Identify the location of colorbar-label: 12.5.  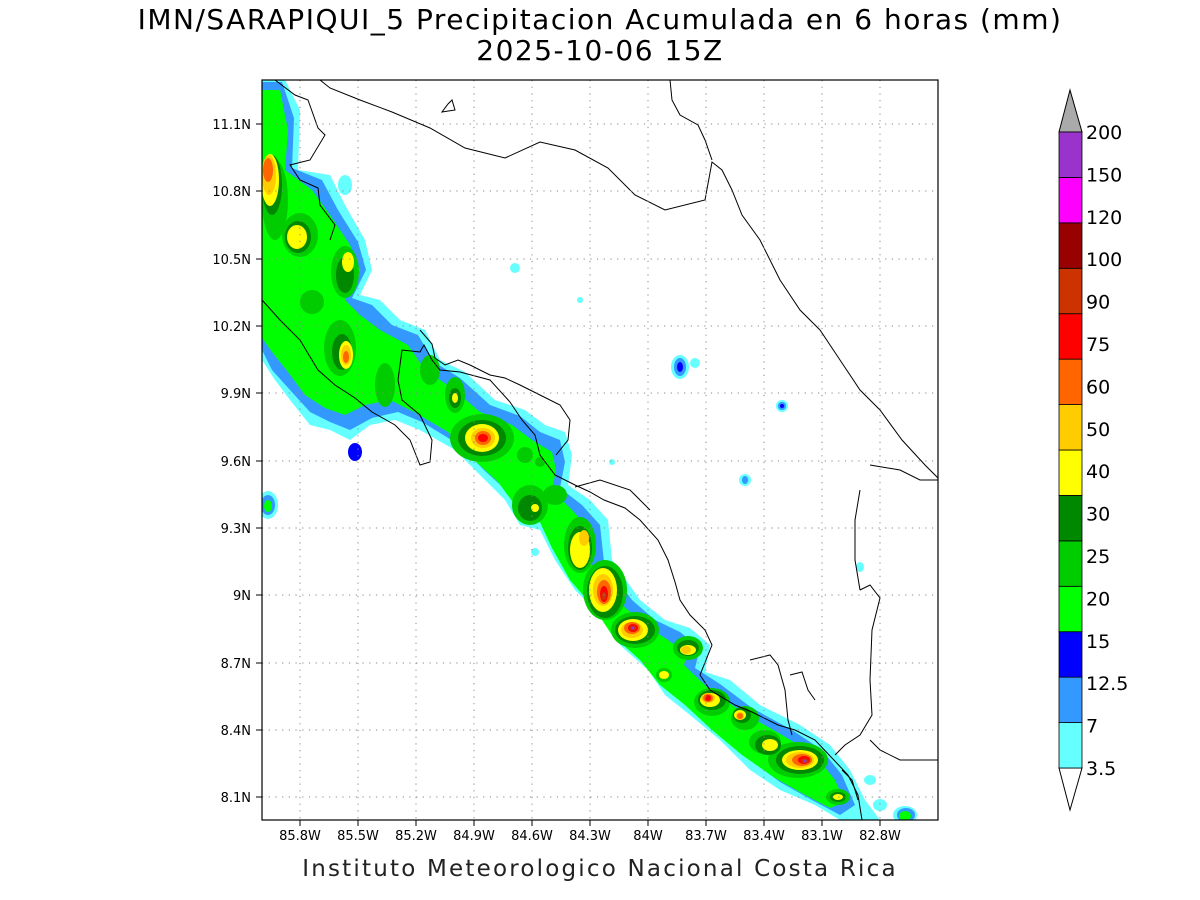
(1107, 684).